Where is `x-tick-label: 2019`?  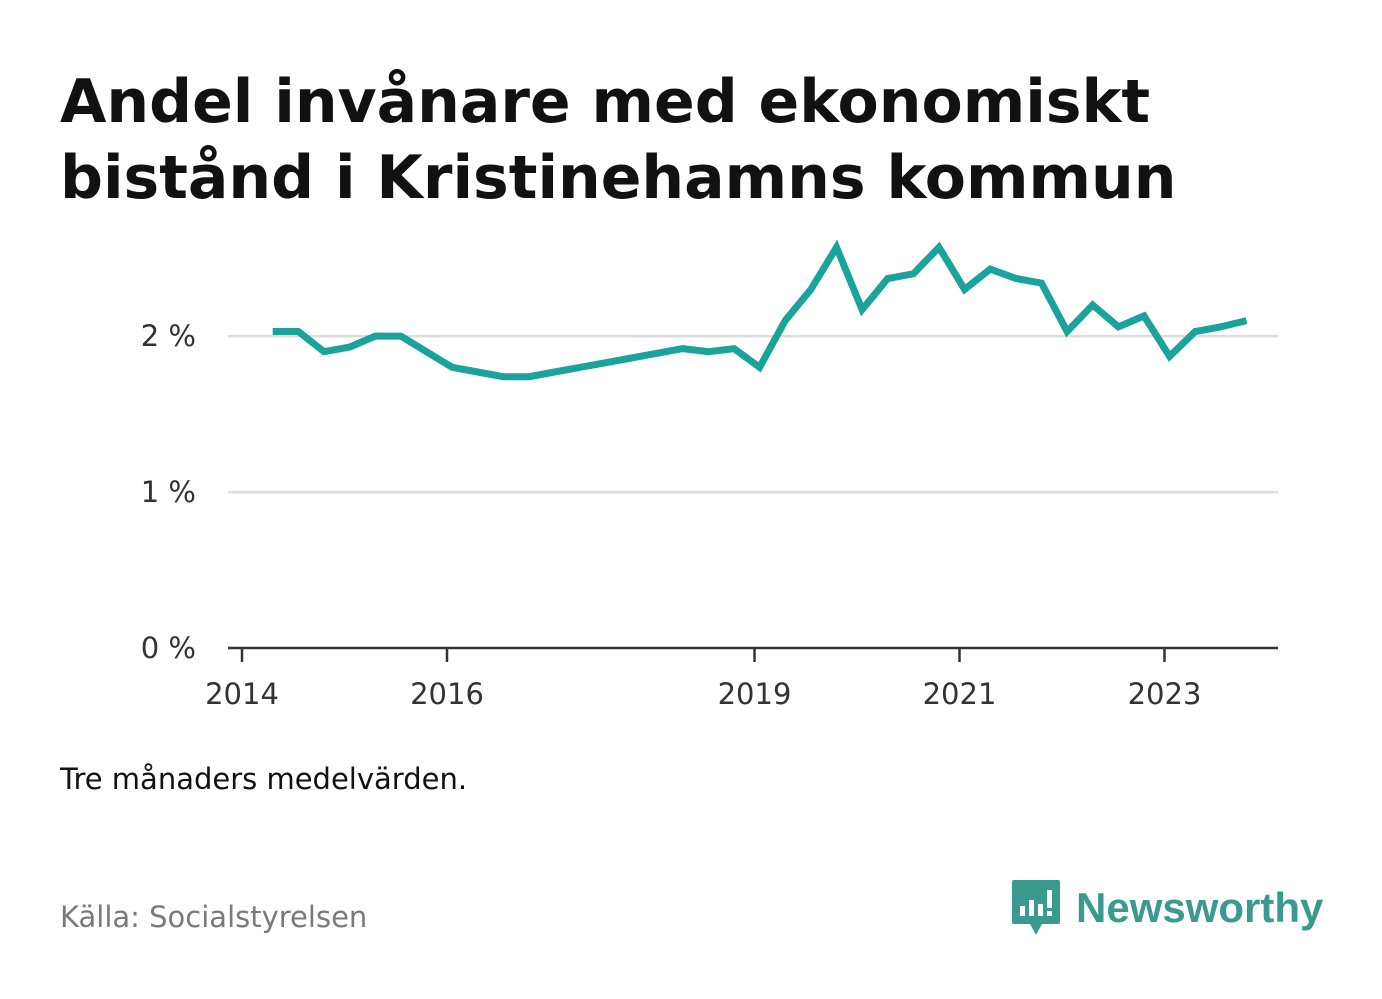
x-tick-label: 2019 is located at coordinates (755, 694).